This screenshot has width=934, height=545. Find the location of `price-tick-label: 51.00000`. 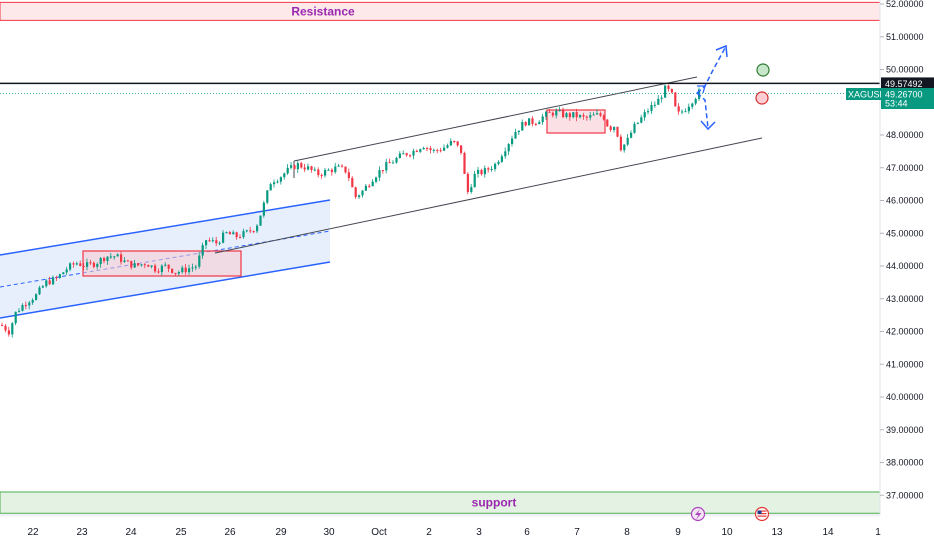

price-tick-label: 51.00000 is located at coordinates (905, 37).